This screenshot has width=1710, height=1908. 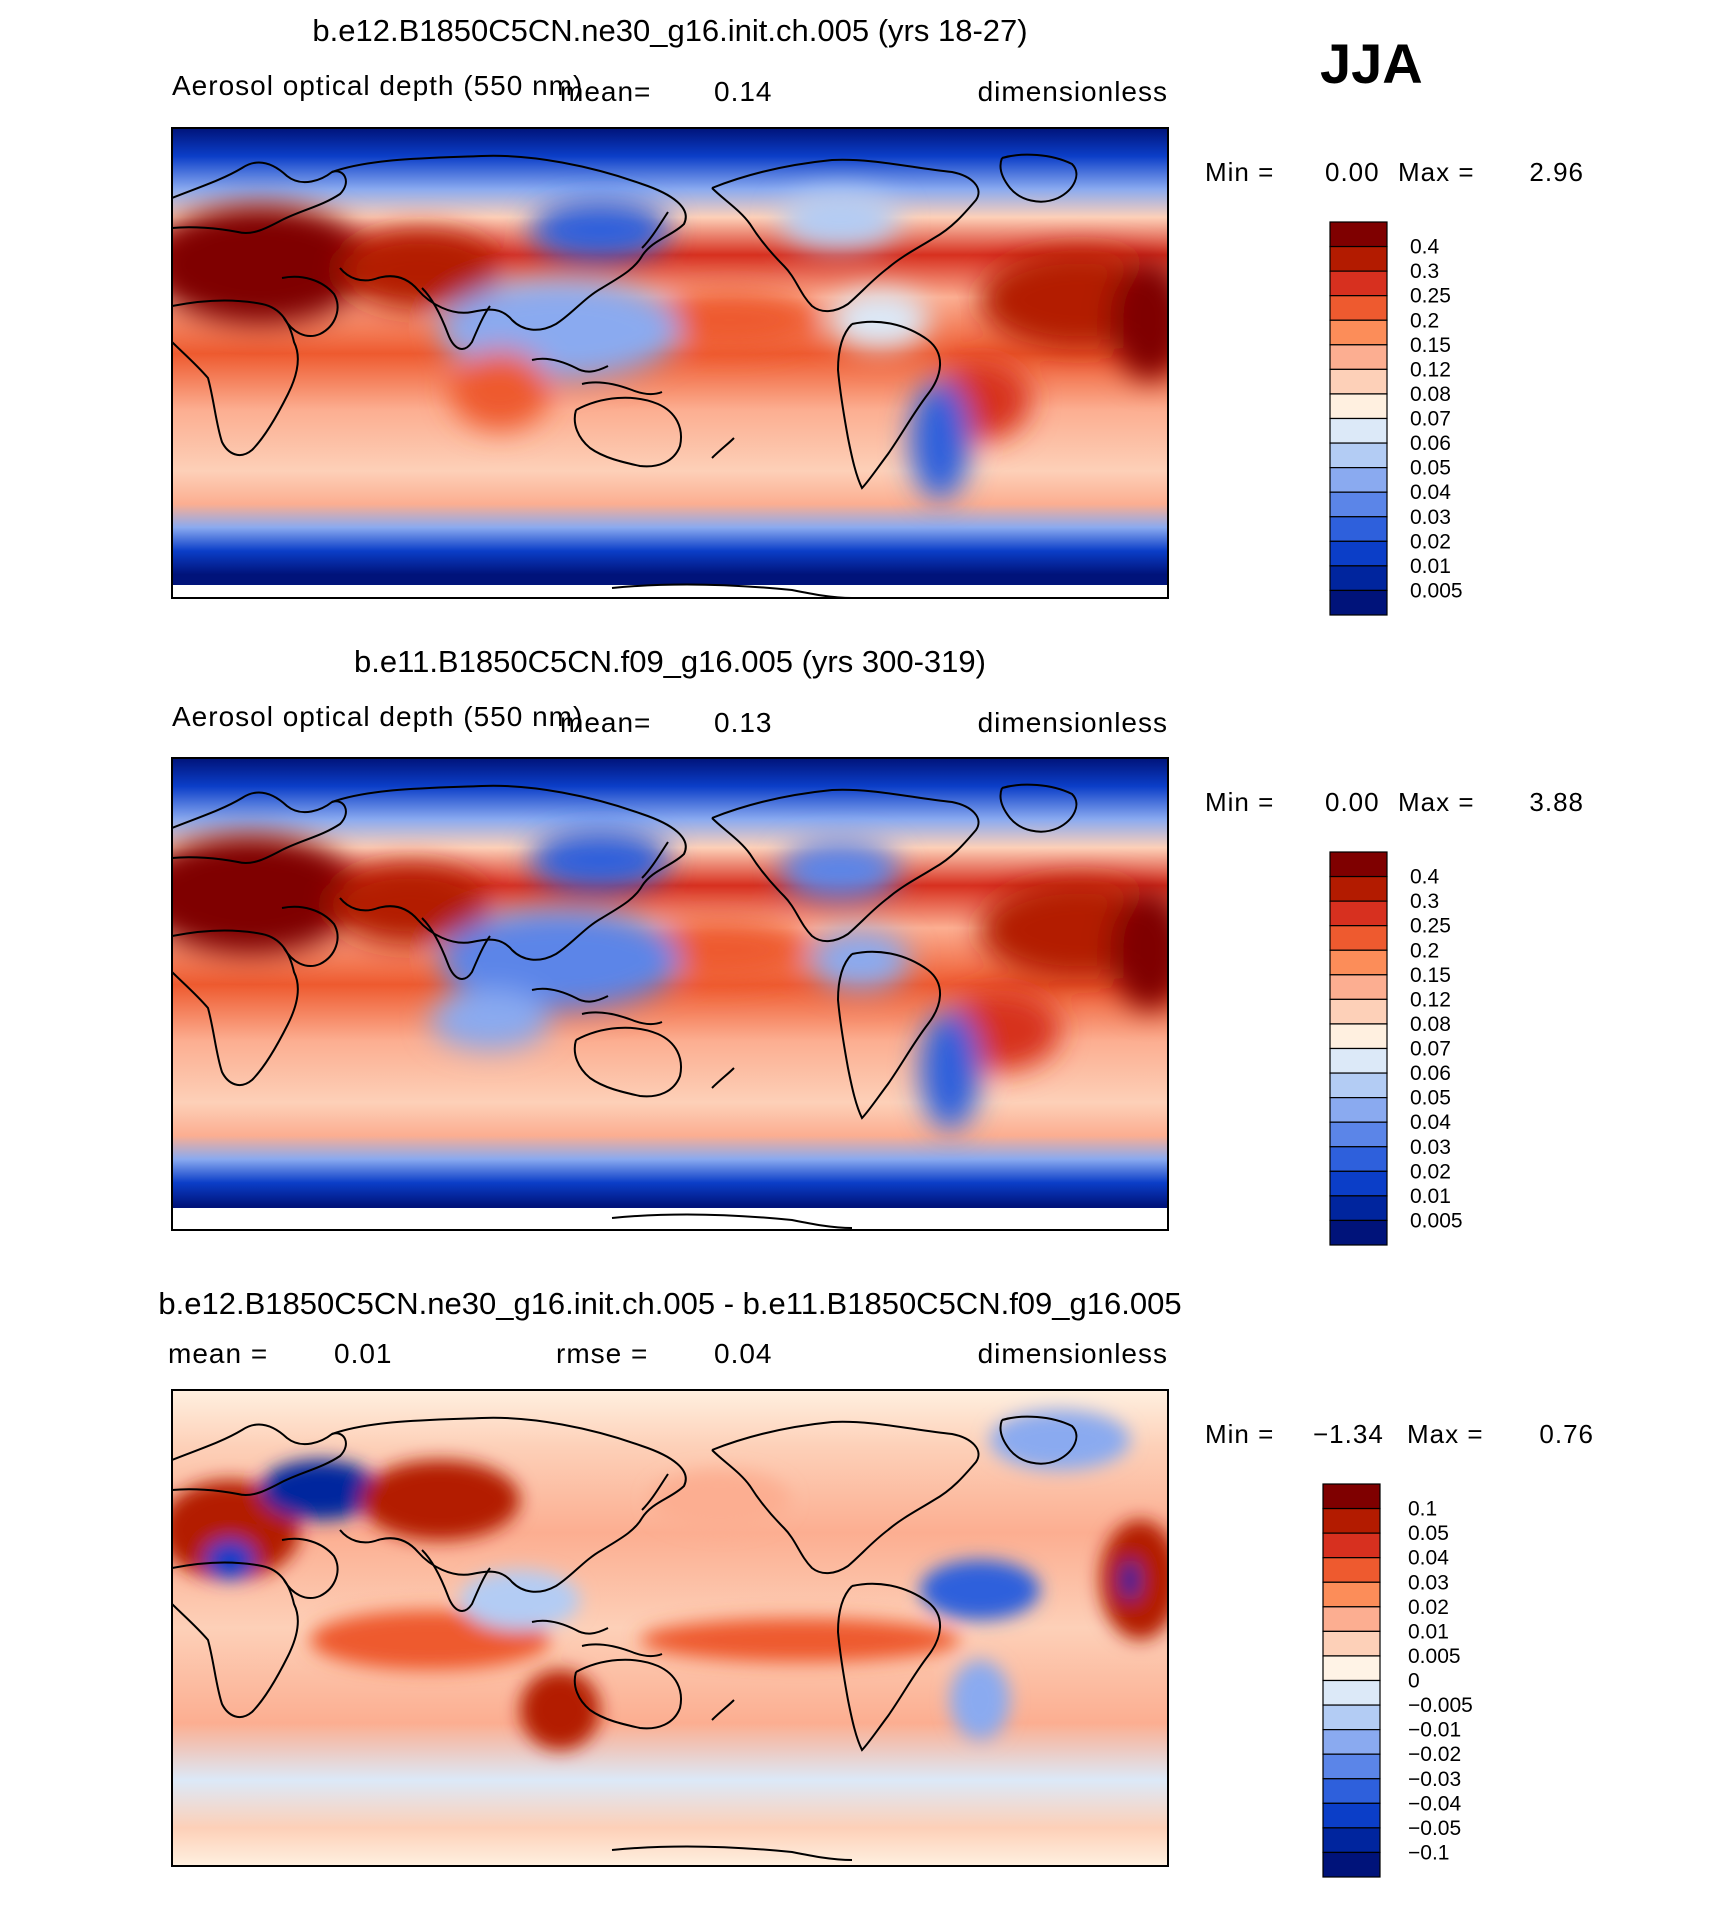 What do you see at coordinates (1434, 1779) in the screenshot?
I see `colorbar-label: −0.03` at bounding box center [1434, 1779].